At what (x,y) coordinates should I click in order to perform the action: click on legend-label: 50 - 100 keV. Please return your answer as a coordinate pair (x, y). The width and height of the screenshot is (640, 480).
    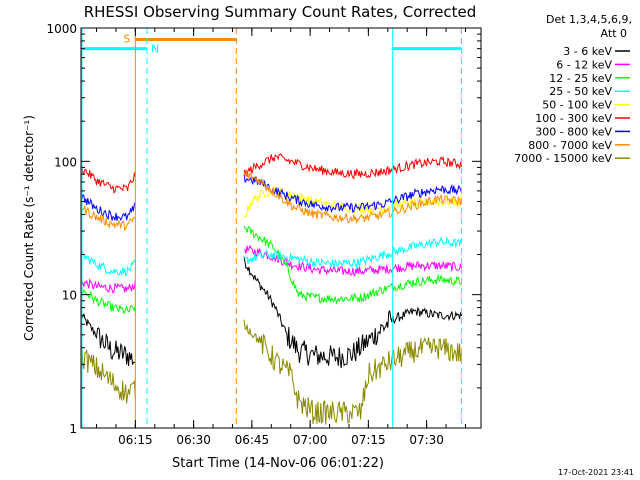
    Looking at the image, I should click on (577, 105).